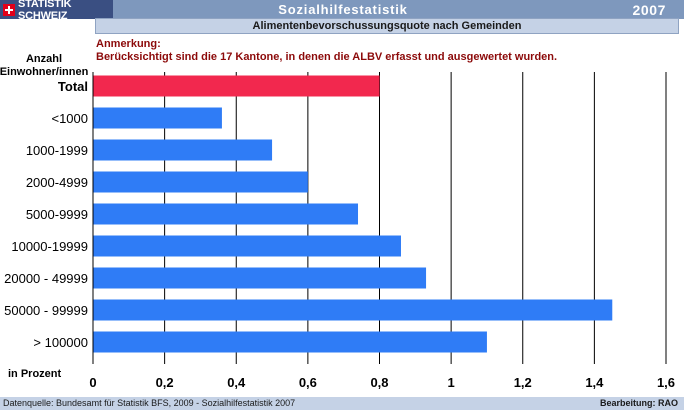 This screenshot has height=410, width=684. Describe the element at coordinates (638, 403) in the screenshot. I see `editor-credit: Bearbeitung: RAO` at that location.